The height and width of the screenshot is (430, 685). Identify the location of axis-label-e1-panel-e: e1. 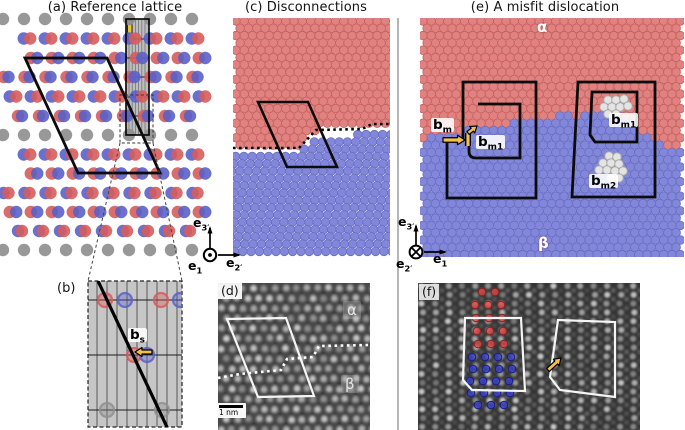
(440, 260).